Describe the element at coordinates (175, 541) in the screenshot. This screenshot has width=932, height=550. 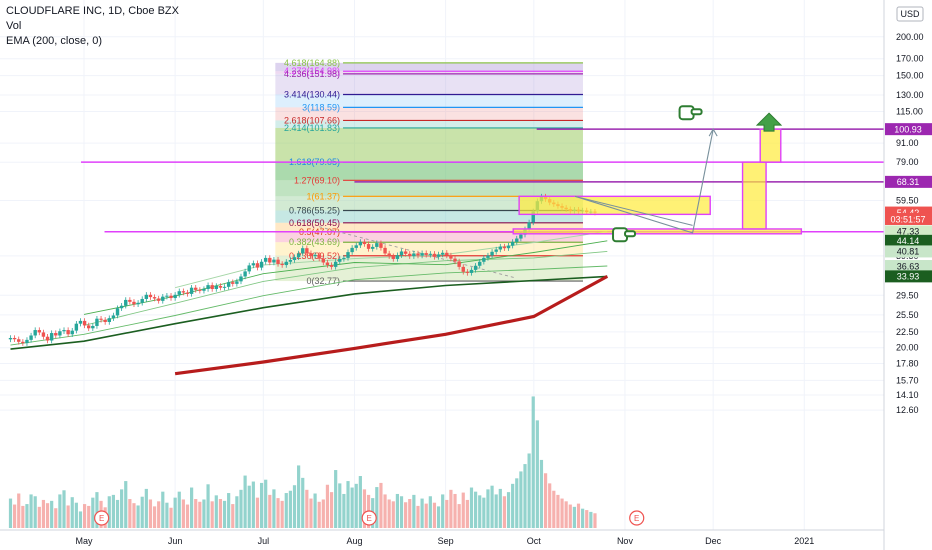
I see `time-axis-tick: Jun` at that location.